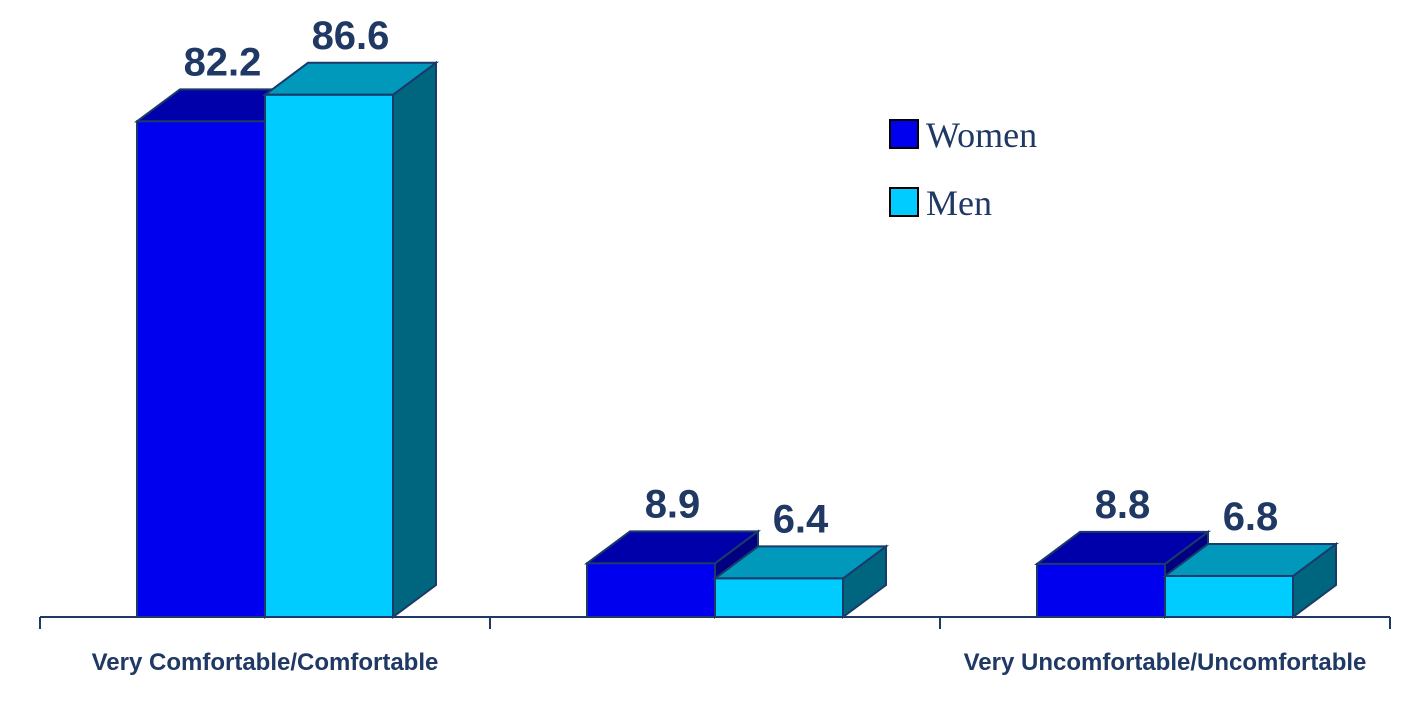 This screenshot has height=721, width=1426. I want to click on legend-label: Men, so click(959, 203).